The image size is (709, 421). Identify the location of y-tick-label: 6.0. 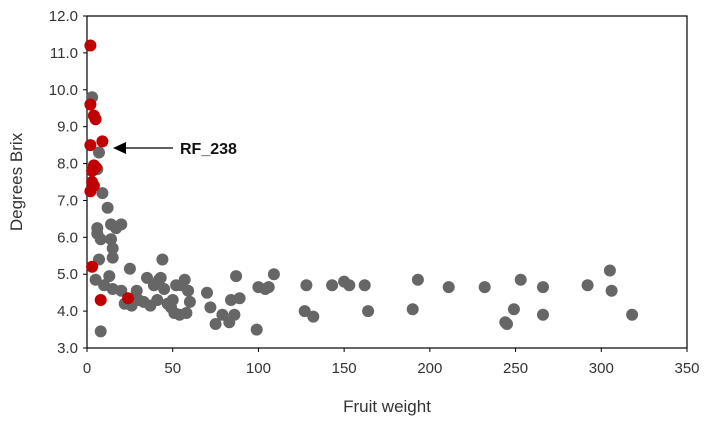
(67, 237).